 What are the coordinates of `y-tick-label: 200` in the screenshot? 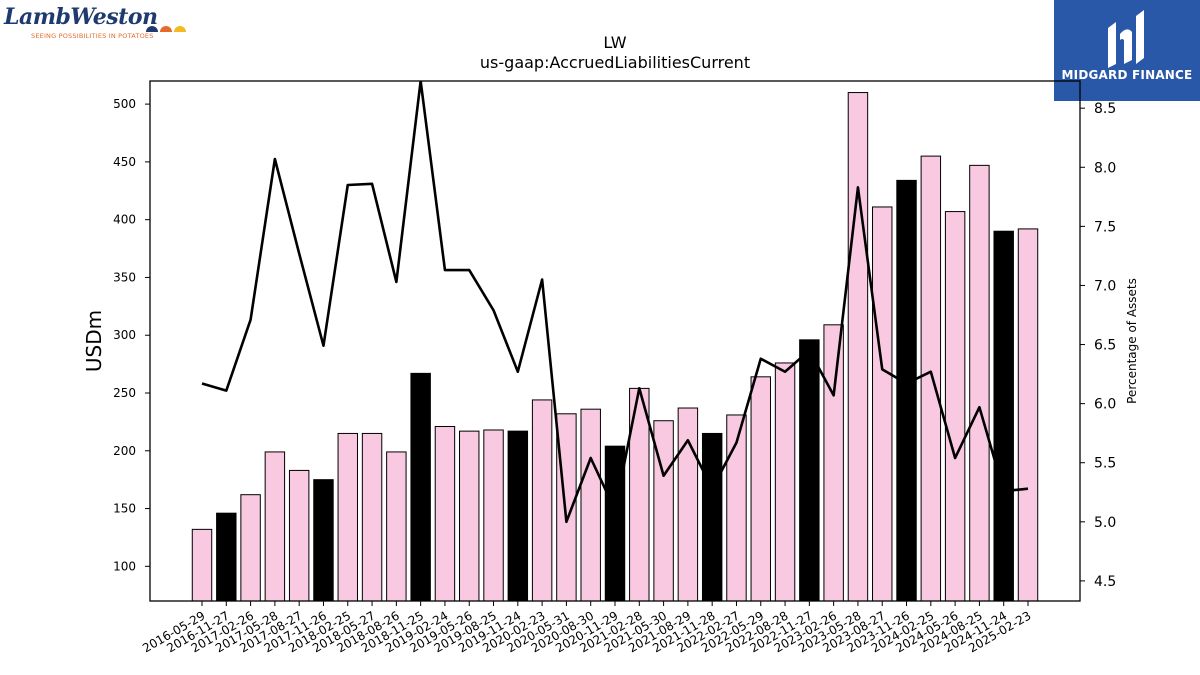 It's located at (124, 451).